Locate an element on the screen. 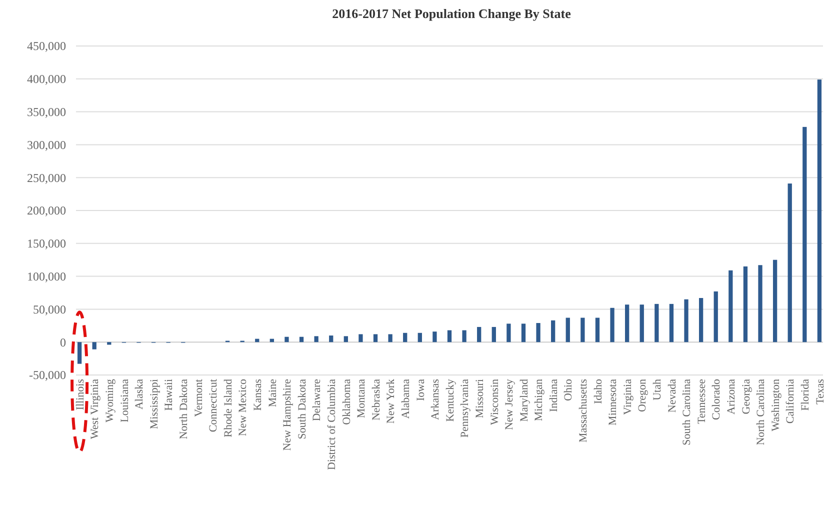  x-tick-label: Vermont is located at coordinates (198, 398).